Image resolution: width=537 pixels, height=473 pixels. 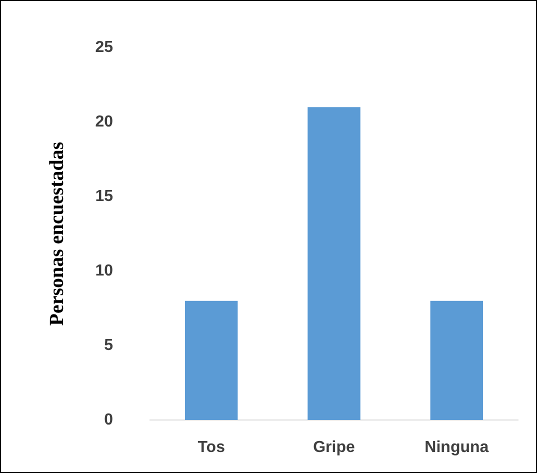 I want to click on x-tick-label: Ninguna, so click(x=456, y=447).